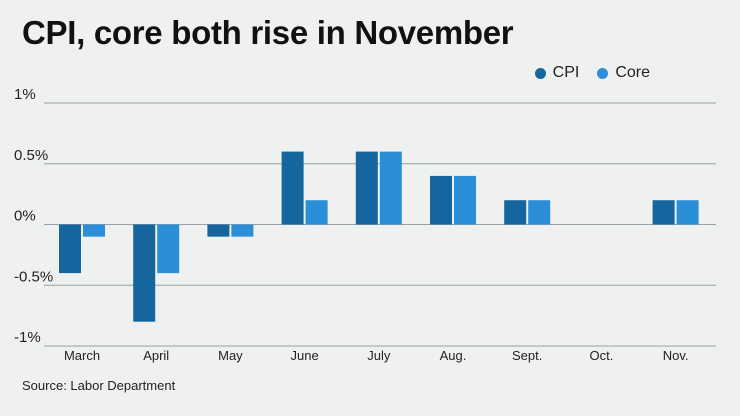  What do you see at coordinates (230, 355) in the screenshot?
I see `x-tick-label: May` at bounding box center [230, 355].